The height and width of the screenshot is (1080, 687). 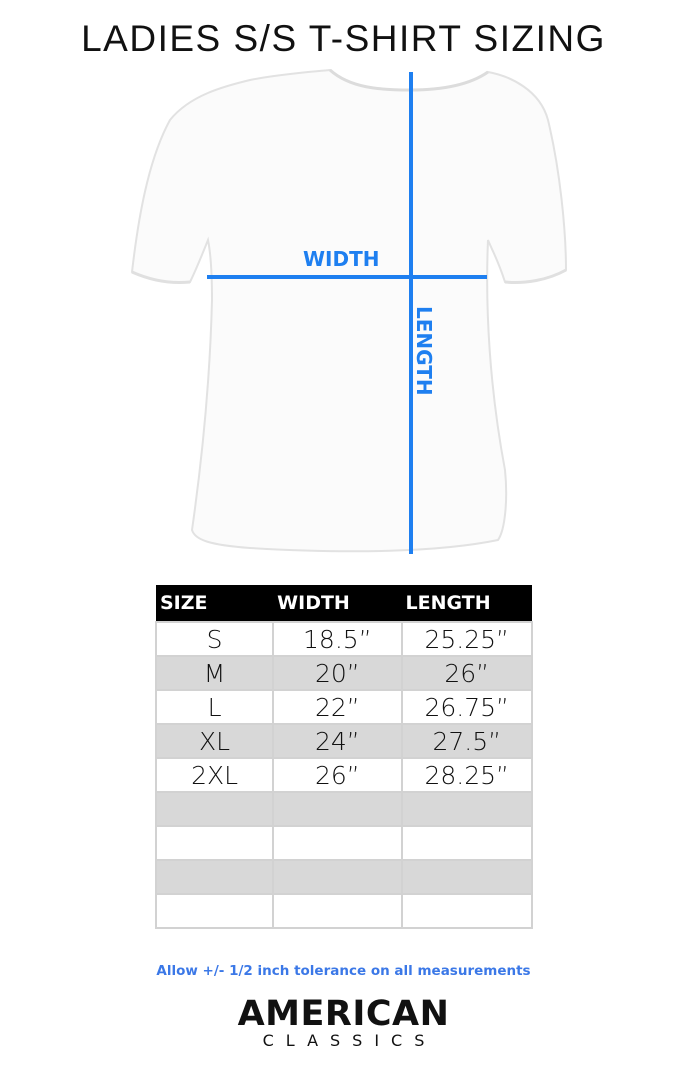 I want to click on table-row: L 22” 26.75”, so click(x=344, y=707).